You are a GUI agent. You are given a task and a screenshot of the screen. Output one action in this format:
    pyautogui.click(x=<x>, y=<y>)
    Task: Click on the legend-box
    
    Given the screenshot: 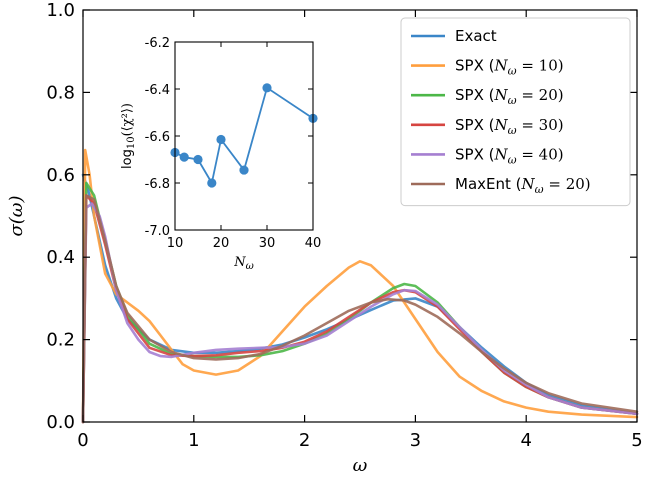 What is the action you would take?
    pyautogui.click(x=515, y=112)
    